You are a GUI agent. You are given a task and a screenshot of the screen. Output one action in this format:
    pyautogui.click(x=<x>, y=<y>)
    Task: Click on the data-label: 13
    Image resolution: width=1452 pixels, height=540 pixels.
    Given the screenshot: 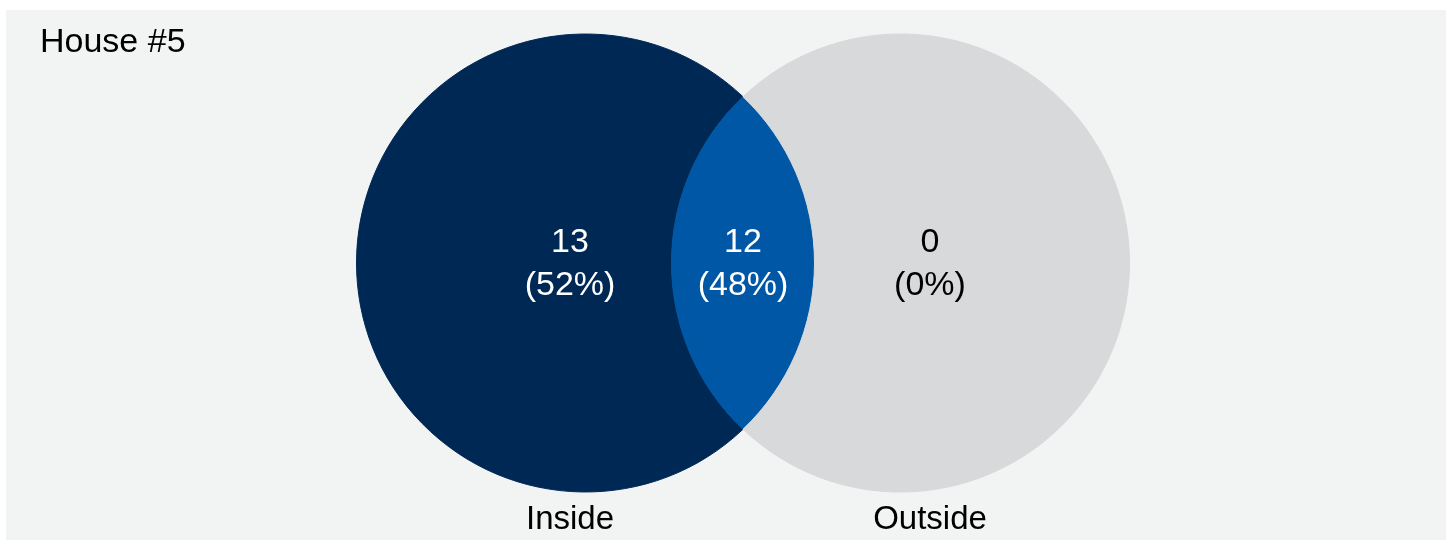 What is the action you would take?
    pyautogui.click(x=570, y=239)
    